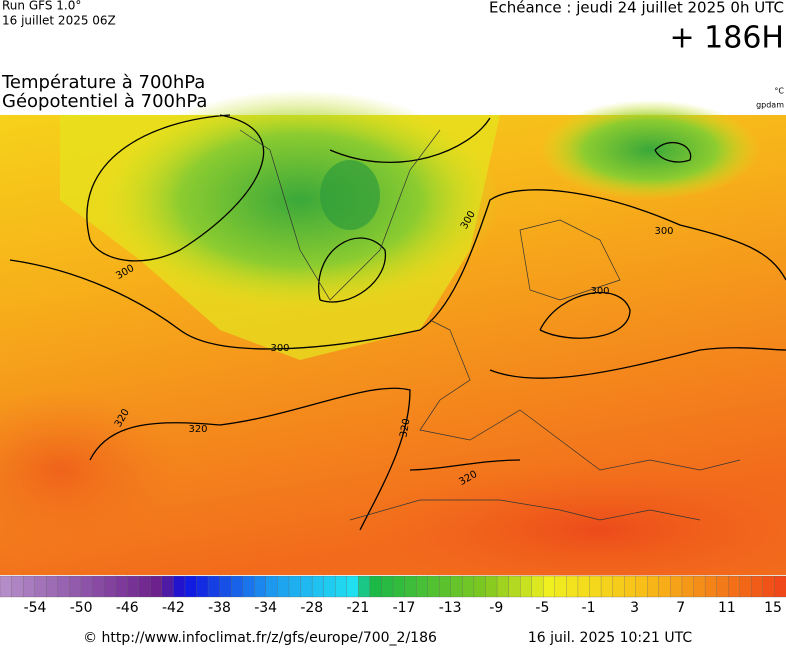 Image resolution: width=786 pixels, height=652 pixels. I want to click on run-label: Run GFS 1.0°, so click(41, 6).